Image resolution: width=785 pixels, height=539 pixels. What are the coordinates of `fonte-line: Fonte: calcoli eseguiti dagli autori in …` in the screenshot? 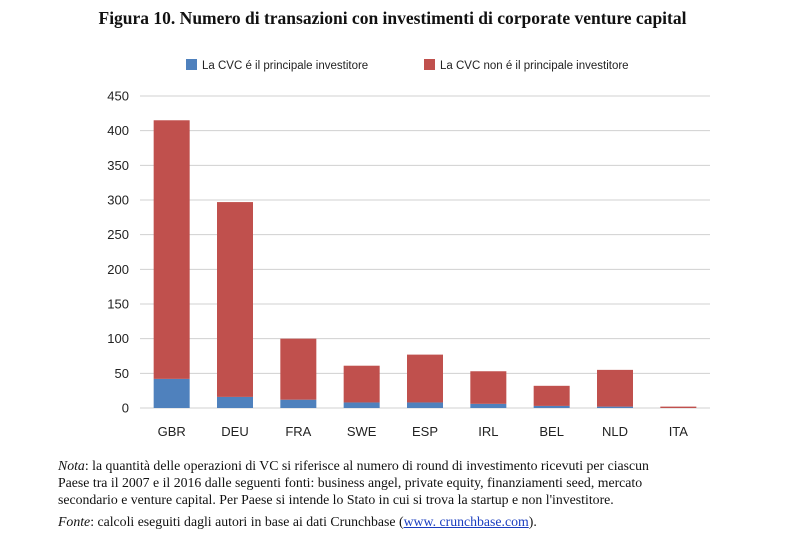 It's located at (408, 521).